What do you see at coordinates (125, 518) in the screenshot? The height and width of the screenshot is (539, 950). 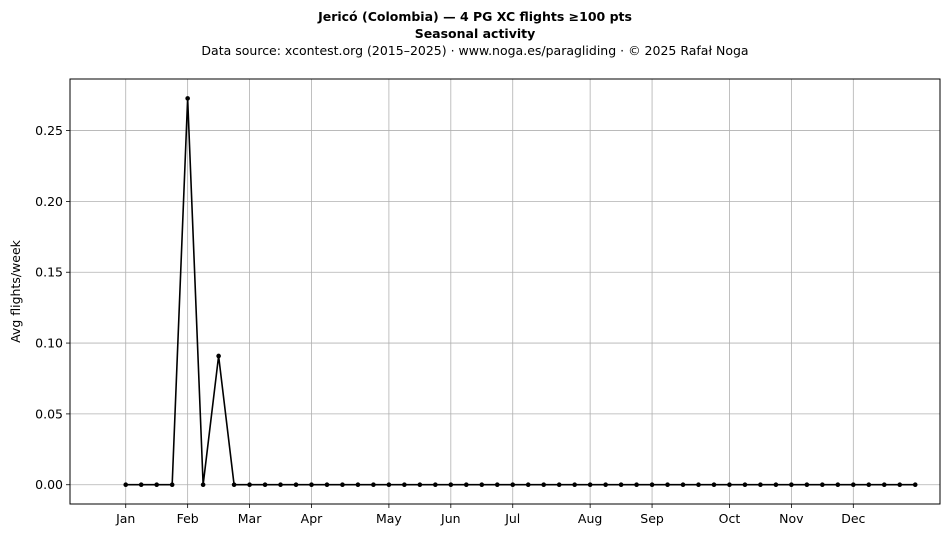 I see `x-tick-label: Jan` at bounding box center [125, 518].